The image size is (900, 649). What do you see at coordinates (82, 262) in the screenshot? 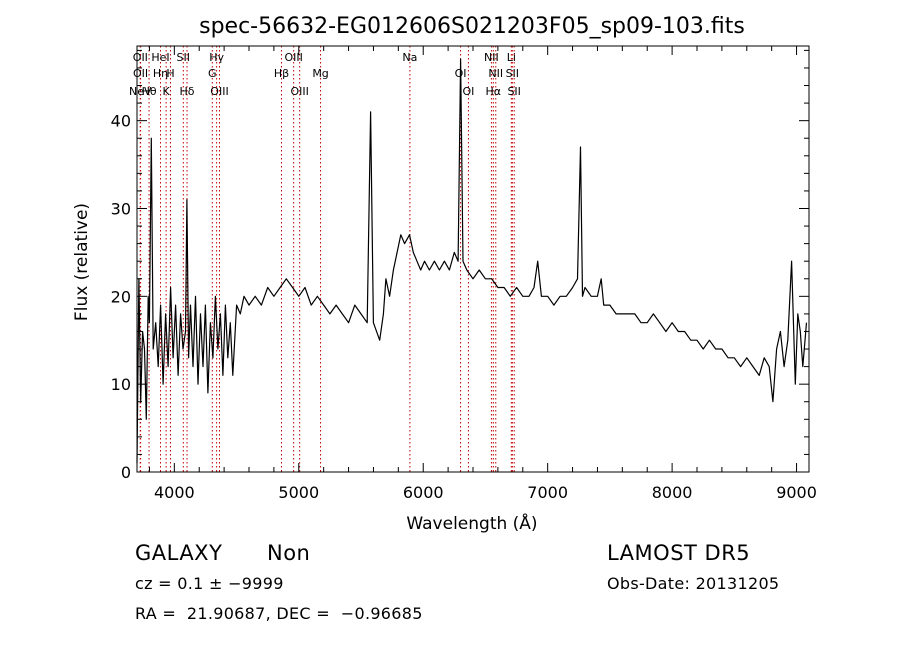
I see `y-axis-label: Flux (relative)` at bounding box center [82, 262].